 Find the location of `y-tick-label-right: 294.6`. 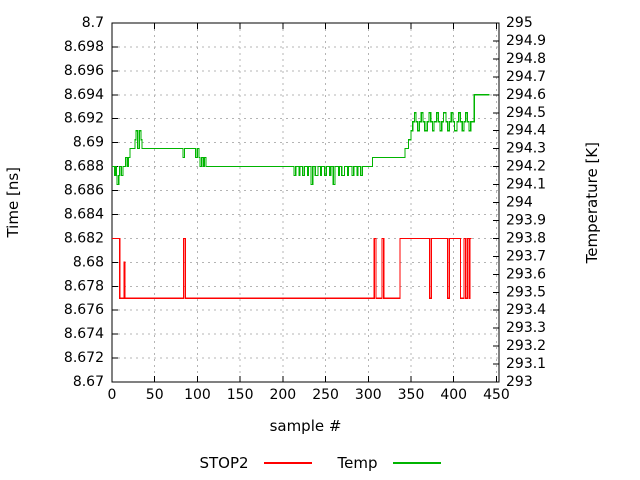

y-tick-label-right: 294.6 is located at coordinates (526, 95).